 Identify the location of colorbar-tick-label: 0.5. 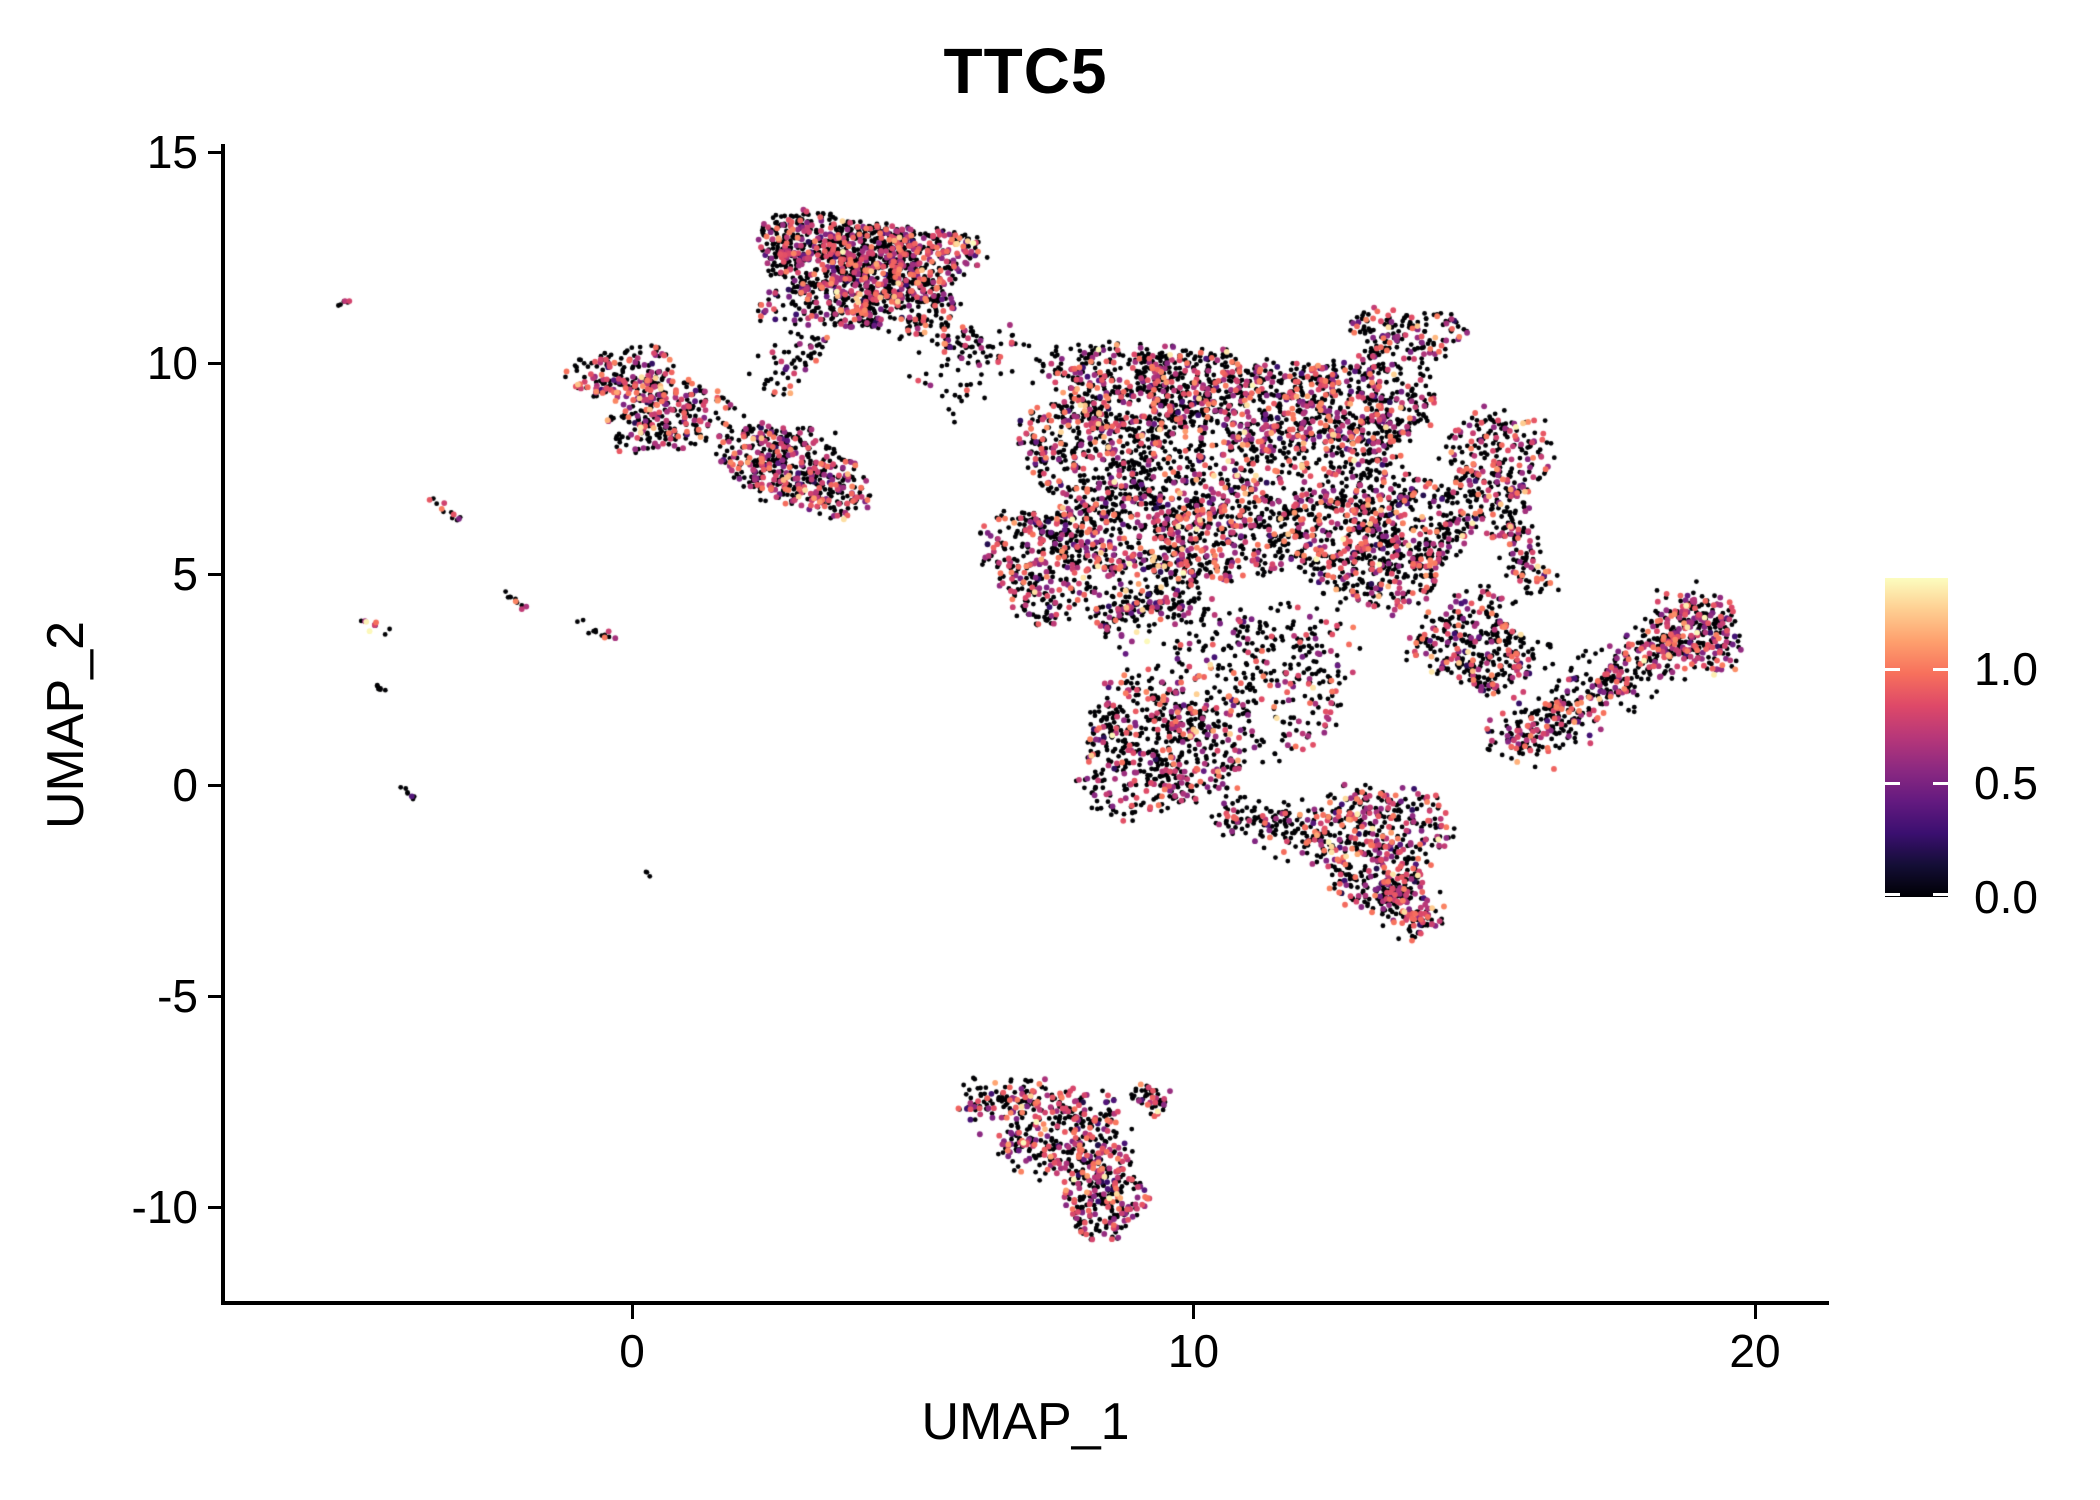
(2006, 783).